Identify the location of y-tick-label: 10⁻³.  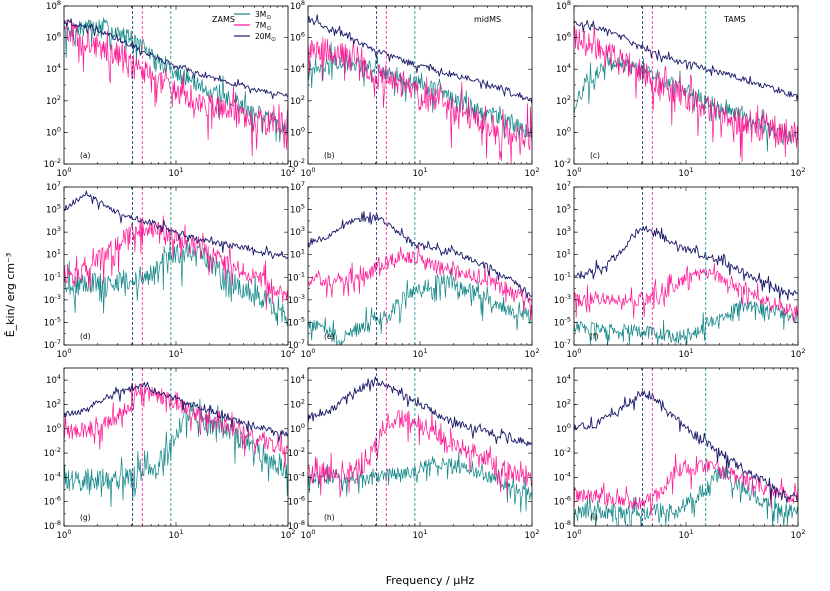
(52, 299).